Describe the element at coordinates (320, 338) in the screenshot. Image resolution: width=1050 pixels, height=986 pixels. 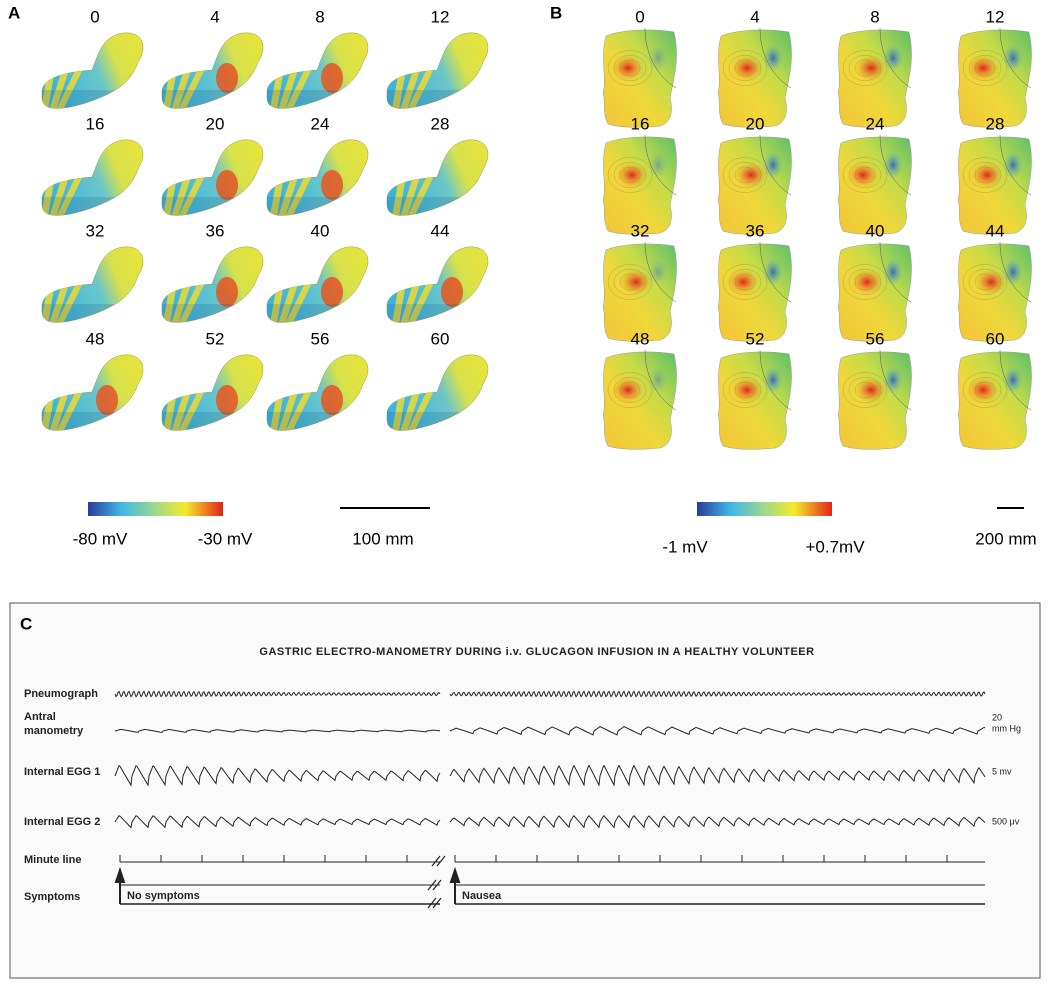
I see `time-label: 56` at that location.